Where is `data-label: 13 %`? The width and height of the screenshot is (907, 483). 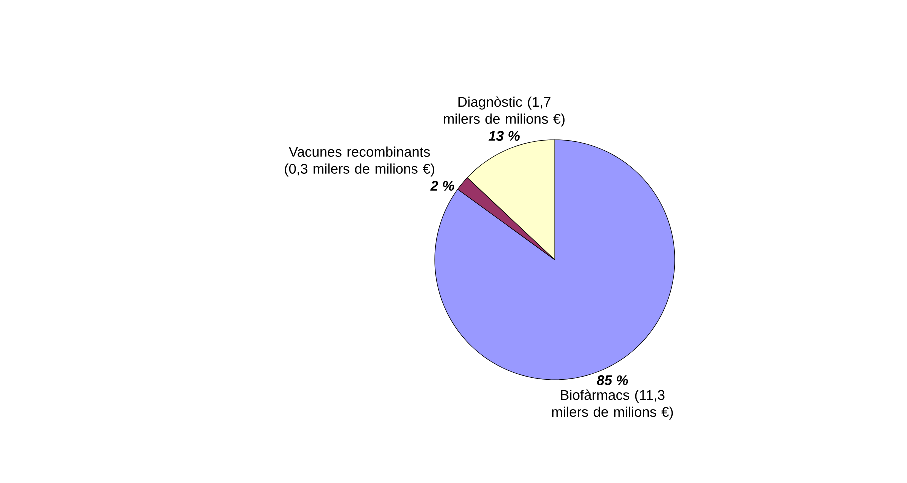
data-label: 13 % is located at coordinates (504, 136).